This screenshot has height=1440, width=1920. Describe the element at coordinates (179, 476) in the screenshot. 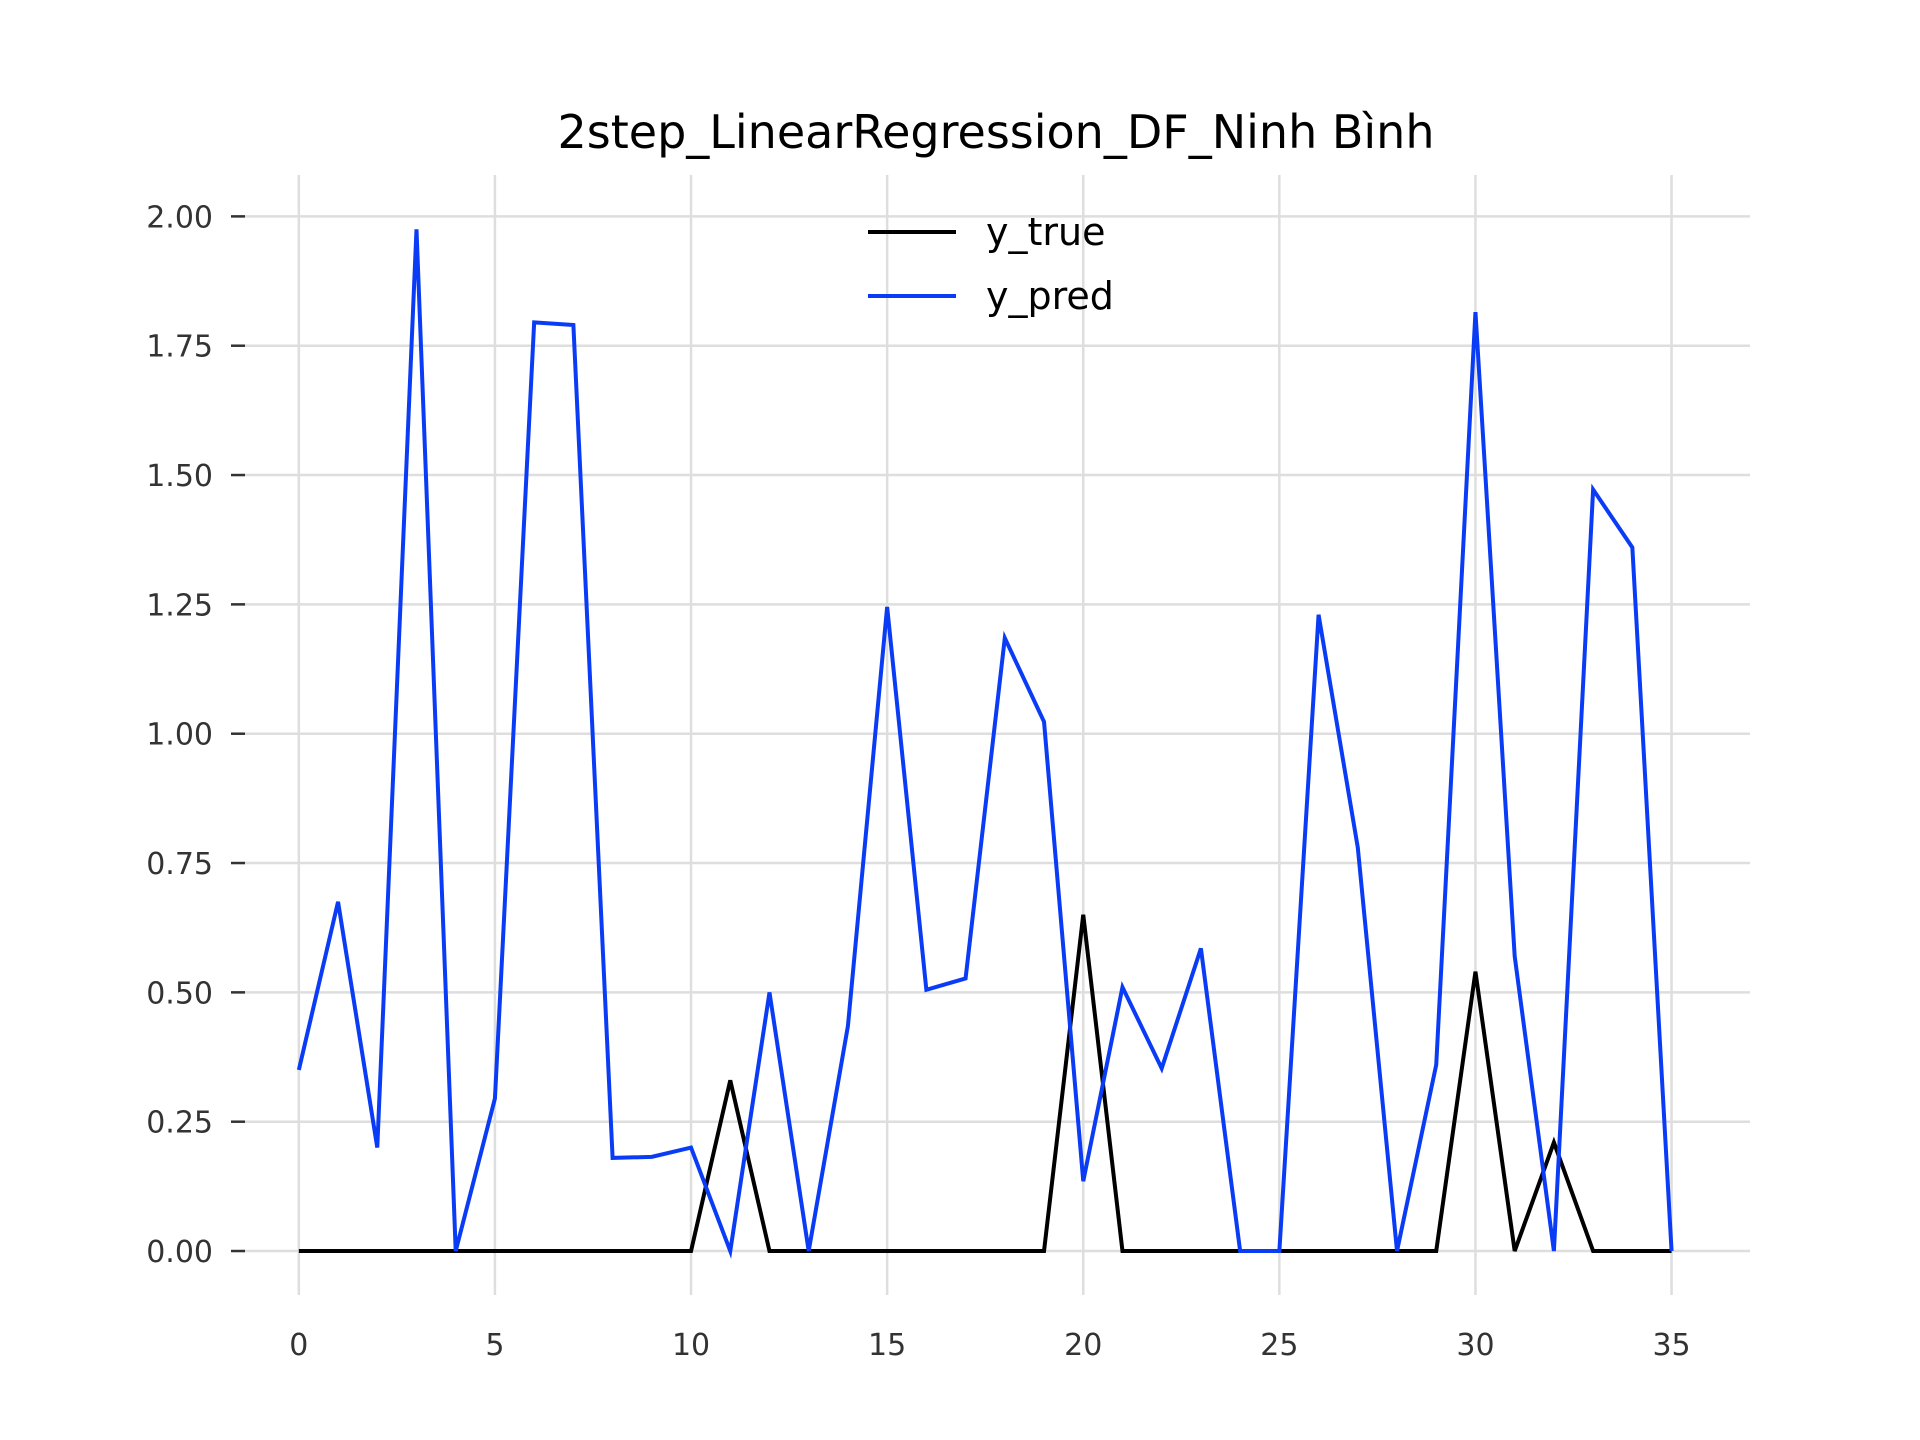

I see `y-tick-label: 1.50` at that location.